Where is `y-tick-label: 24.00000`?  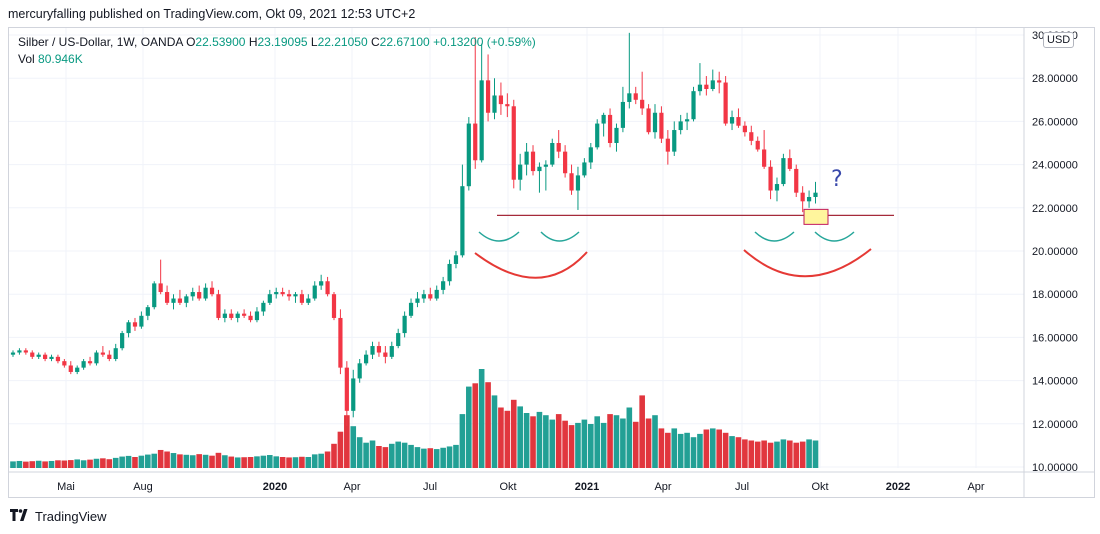
y-tick-label: 24.00000 is located at coordinates (1055, 166).